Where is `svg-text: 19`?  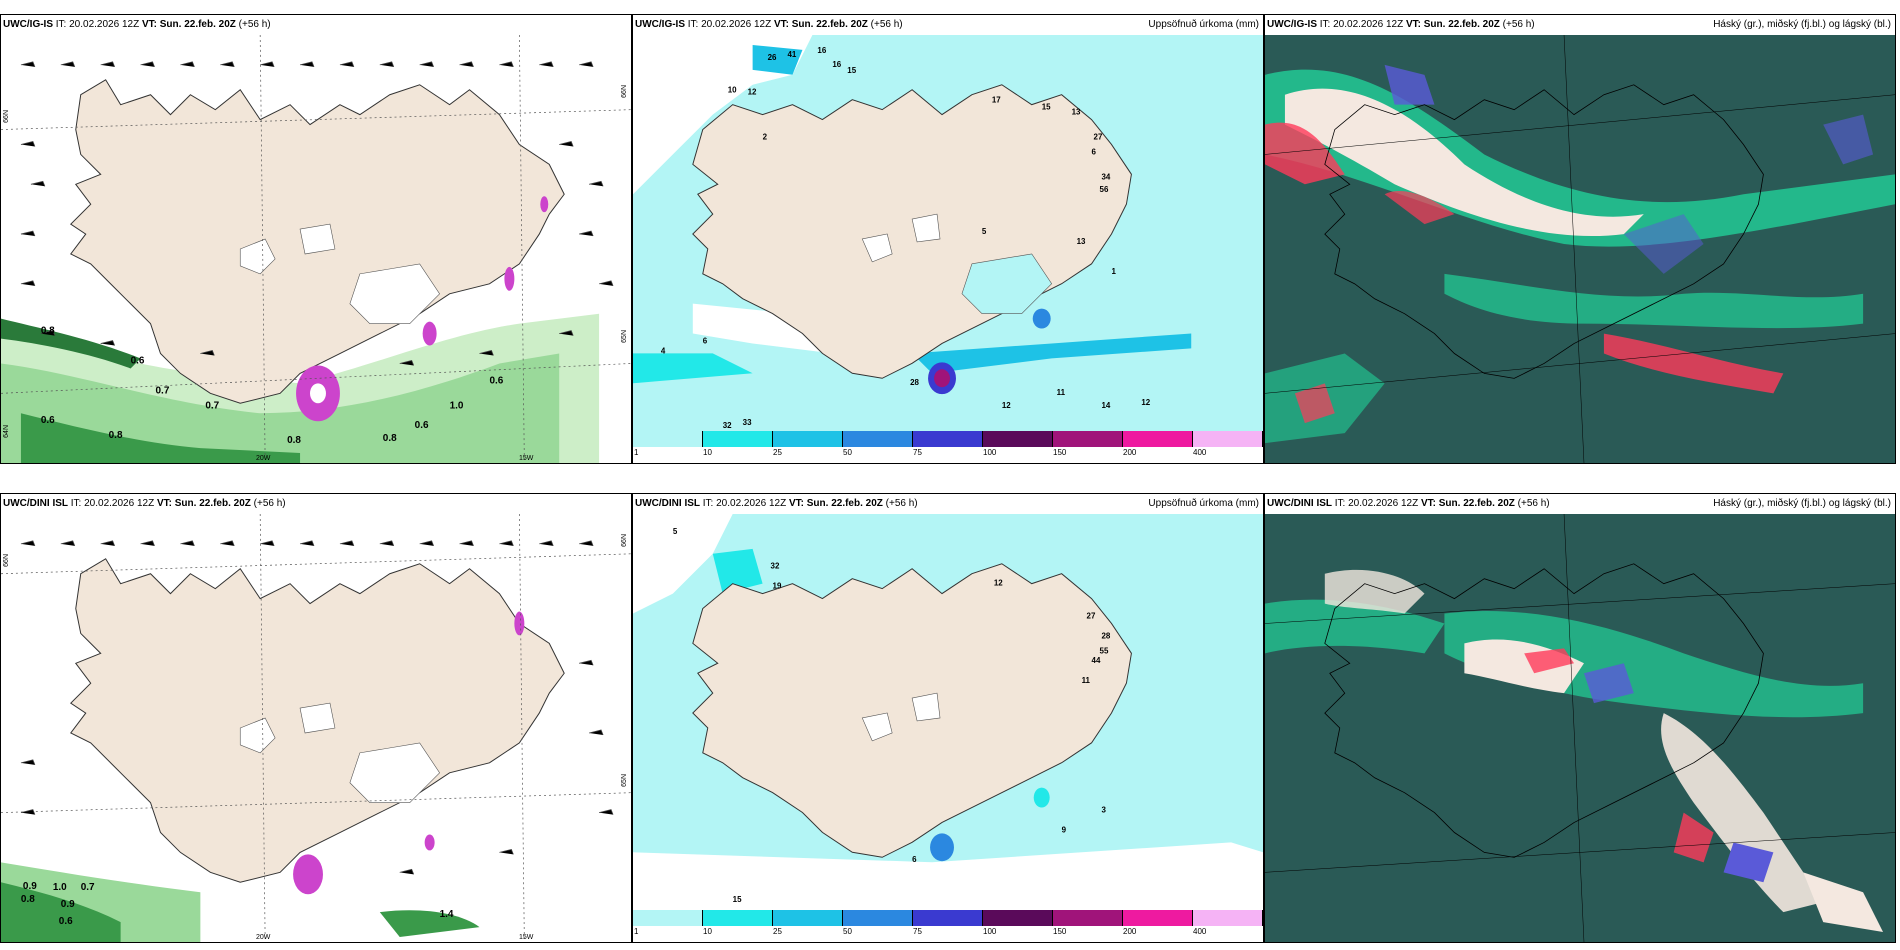
svg-text: 19 is located at coordinates (777, 586).